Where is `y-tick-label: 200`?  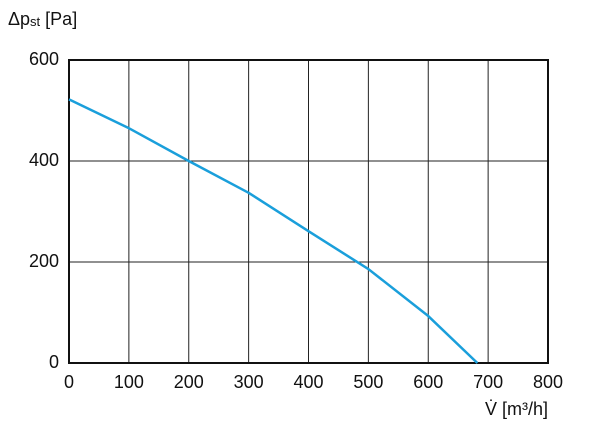 y-tick-label: 200 is located at coordinates (44, 261).